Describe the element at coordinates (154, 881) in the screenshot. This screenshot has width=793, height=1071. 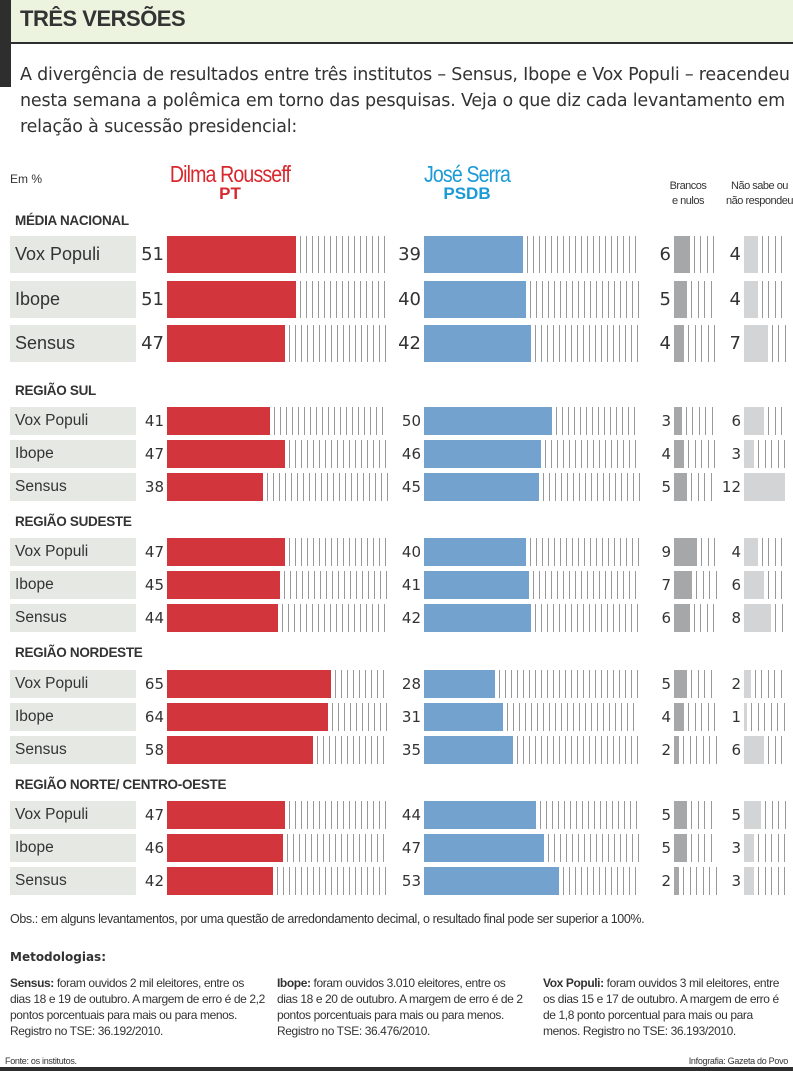
I see `value-label-dilma: 42` at that location.